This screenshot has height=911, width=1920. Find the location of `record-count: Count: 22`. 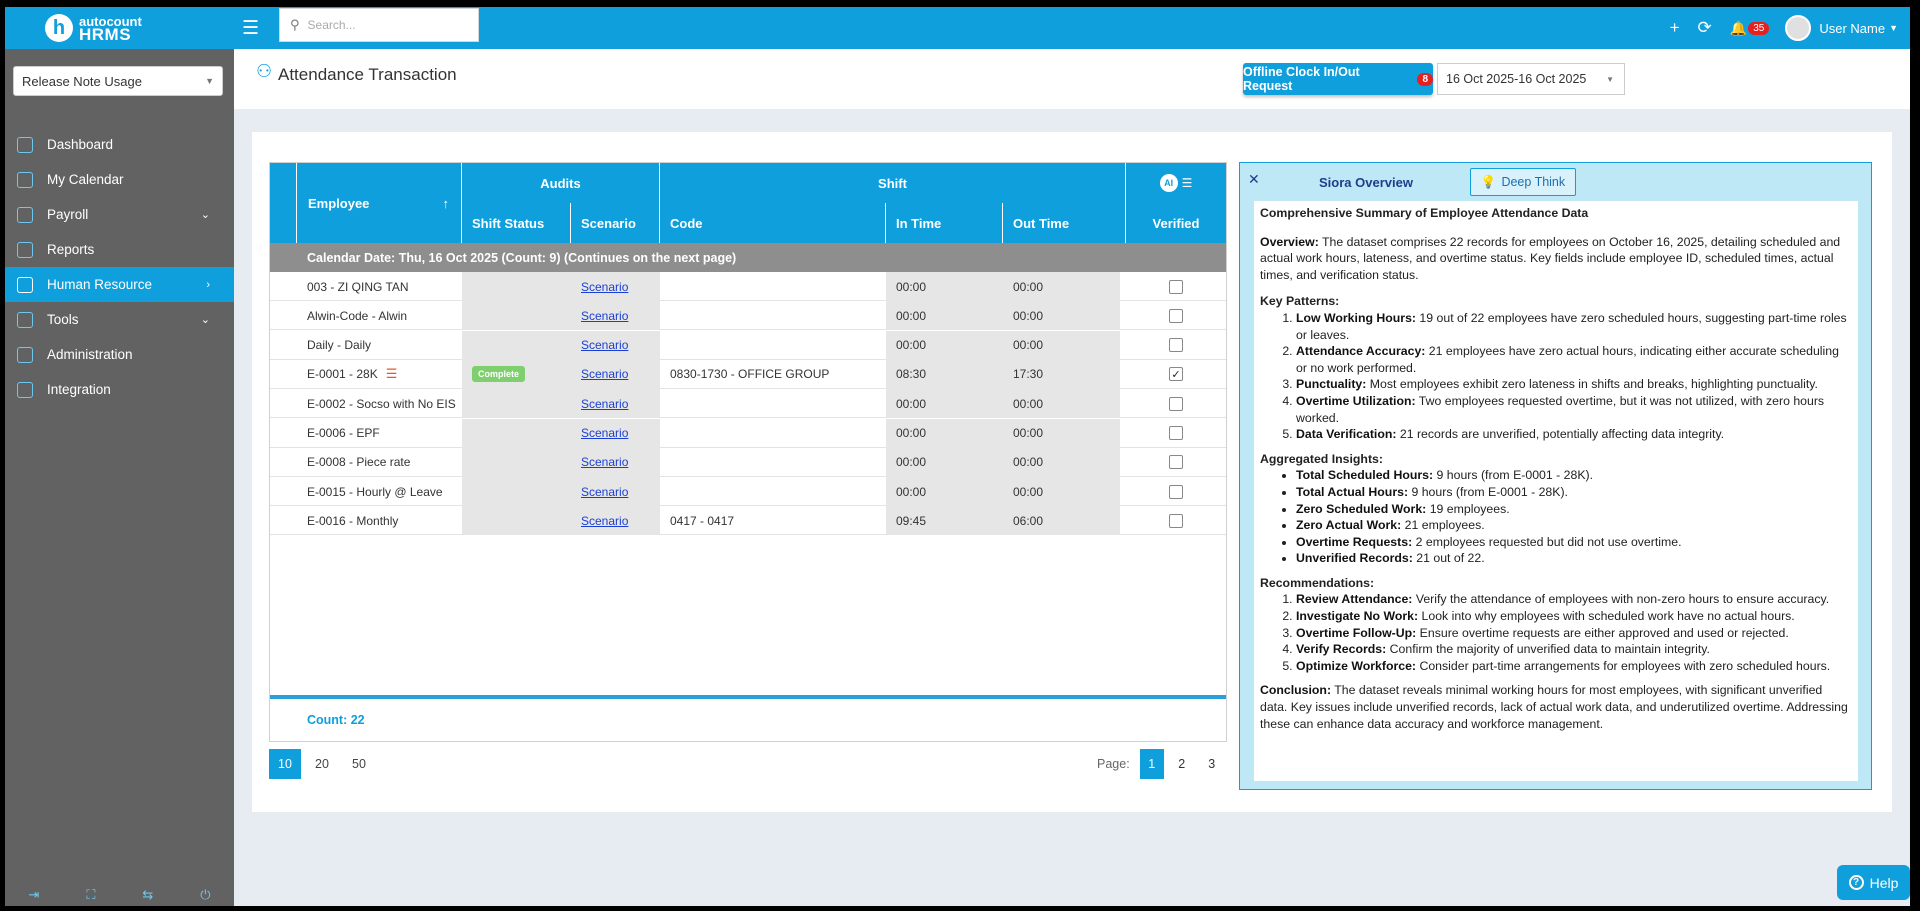

record-count: Count: 22 is located at coordinates (336, 720).